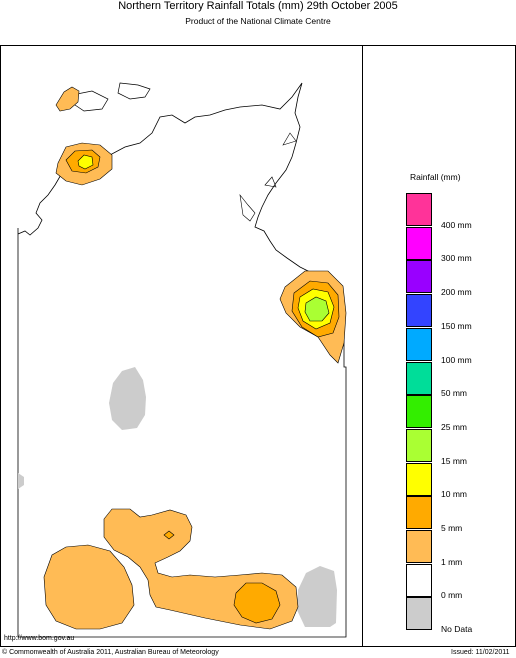 The width and height of the screenshot is (516, 658). I want to click on legend-label: 400 mm, so click(456, 224).